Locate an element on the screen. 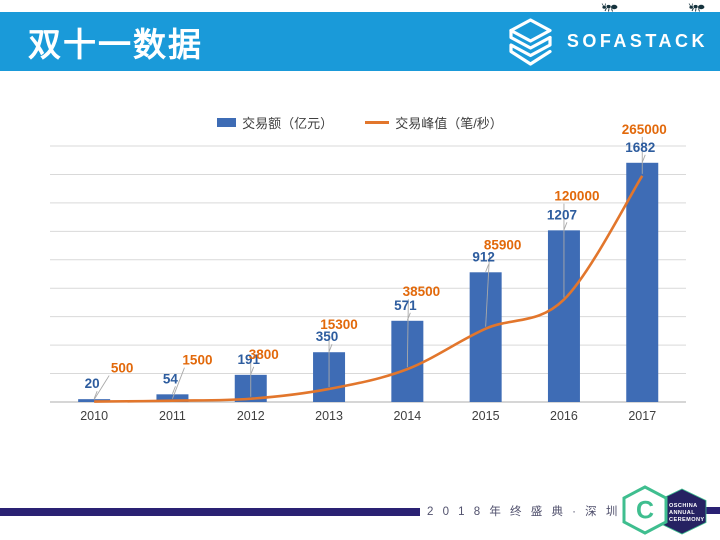 This screenshot has height=540, width=720. oschina-c-logo: C is located at coordinates (645, 510).